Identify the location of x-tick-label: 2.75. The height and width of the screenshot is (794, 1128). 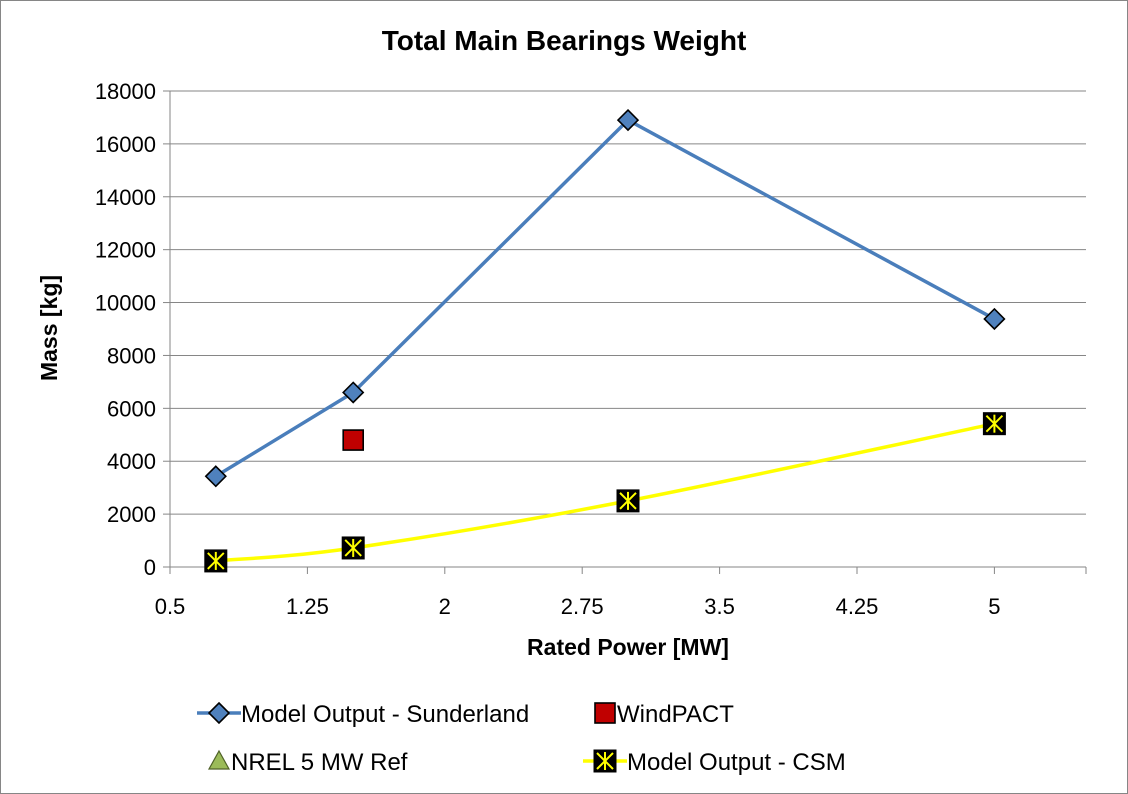
(582, 606).